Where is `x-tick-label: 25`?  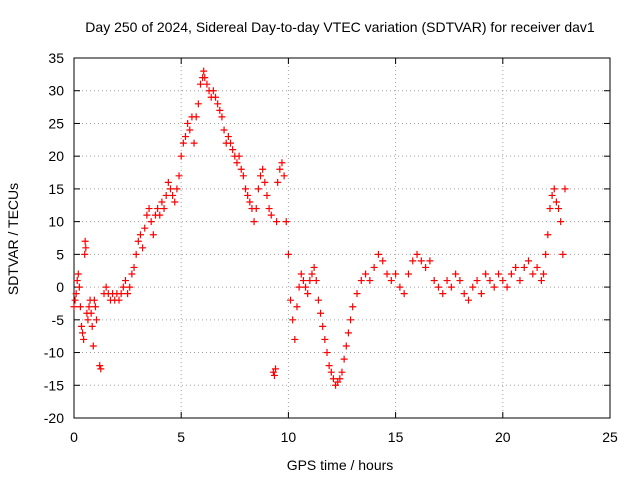 x-tick-label: 25 is located at coordinates (610, 437).